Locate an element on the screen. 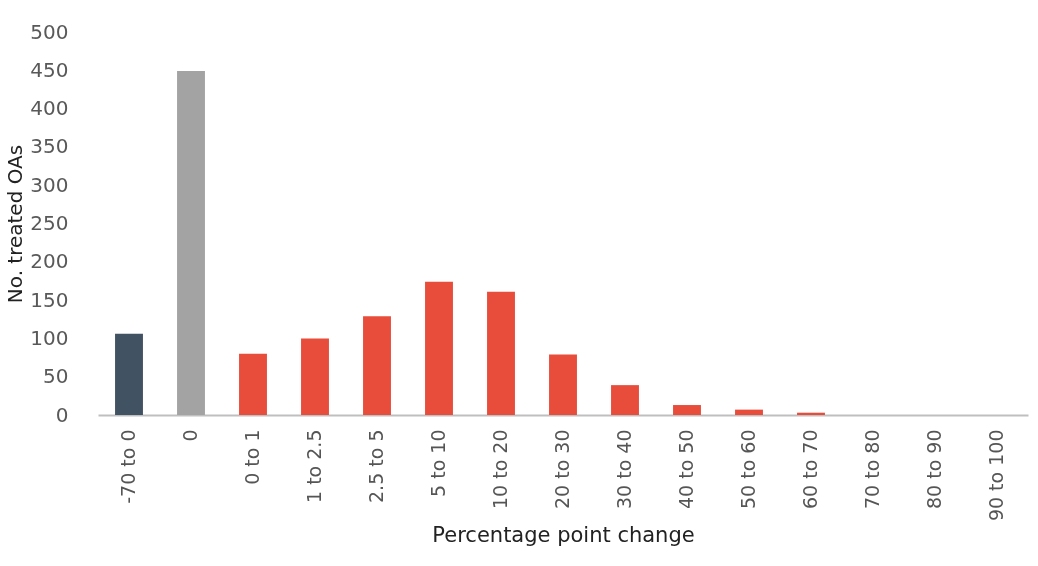 The height and width of the screenshot is (566, 1038). x-tick-label: 2.5 to 5 is located at coordinates (376, 466).